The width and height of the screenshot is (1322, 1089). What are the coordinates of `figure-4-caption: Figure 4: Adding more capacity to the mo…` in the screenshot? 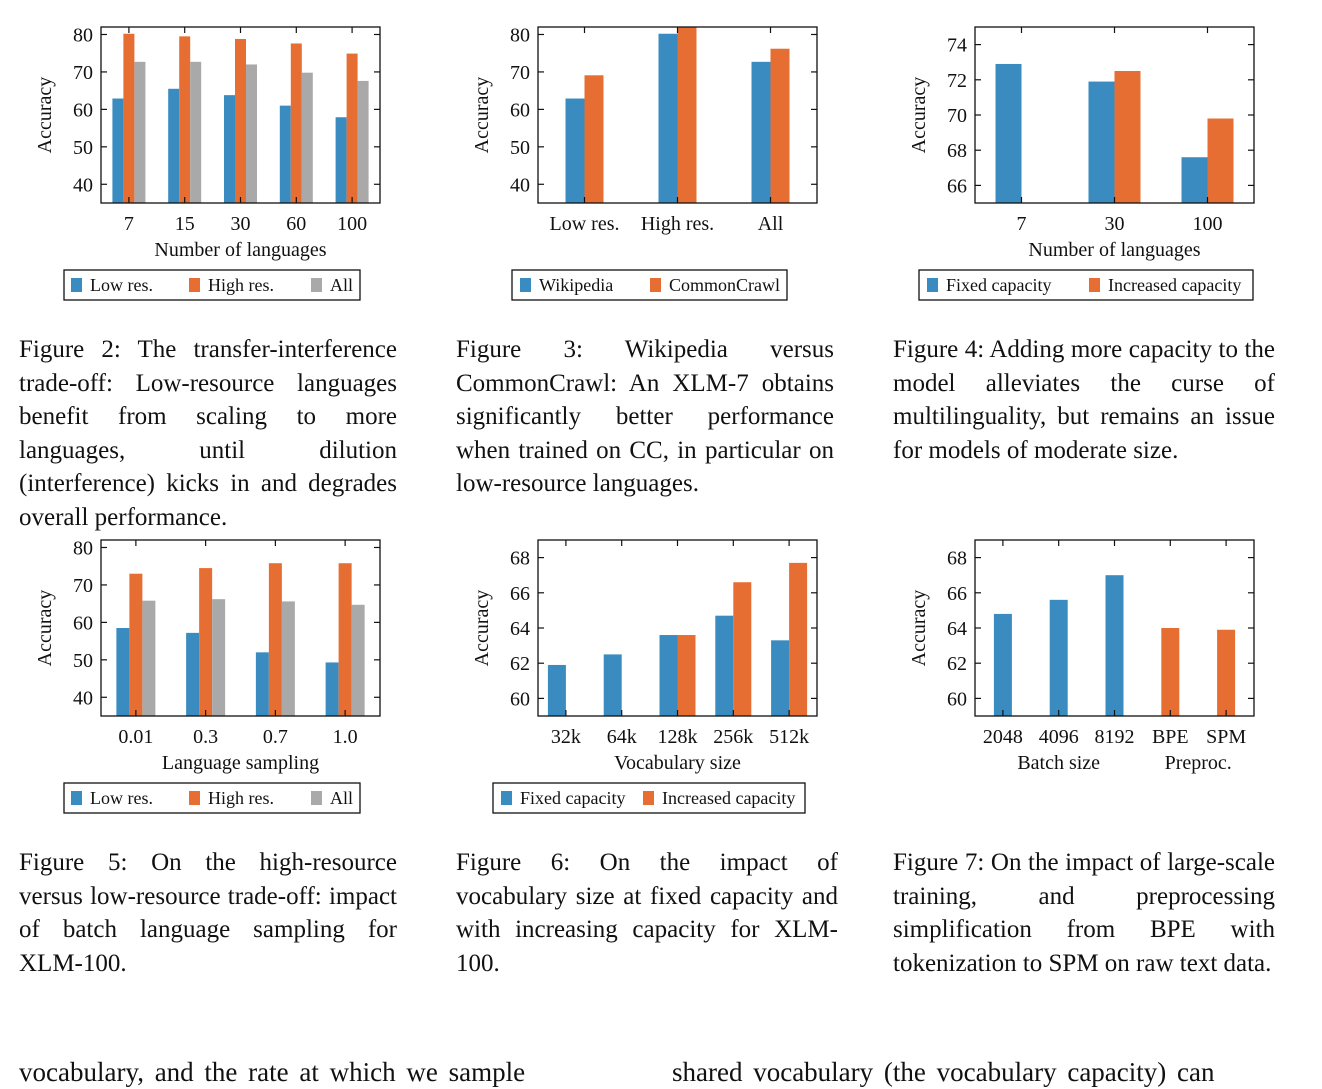 It's located at (1084, 400).